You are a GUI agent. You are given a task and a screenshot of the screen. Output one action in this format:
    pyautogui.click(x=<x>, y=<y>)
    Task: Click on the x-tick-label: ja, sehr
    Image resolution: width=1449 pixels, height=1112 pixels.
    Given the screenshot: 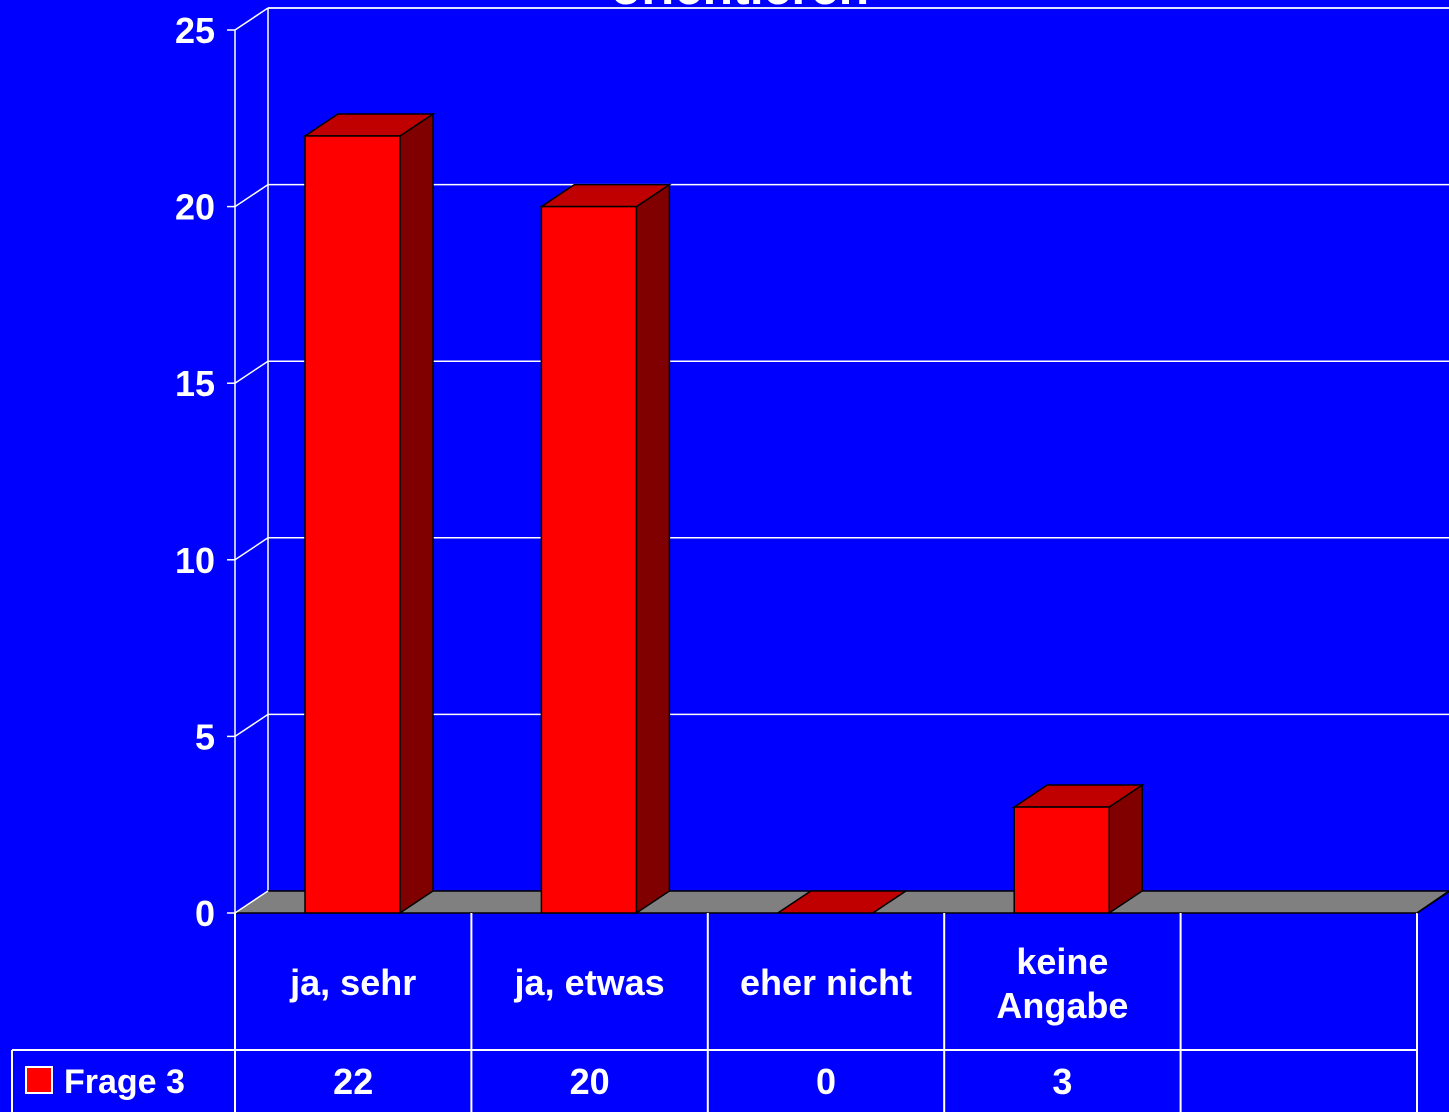 What is the action you would take?
    pyautogui.click(x=352, y=982)
    